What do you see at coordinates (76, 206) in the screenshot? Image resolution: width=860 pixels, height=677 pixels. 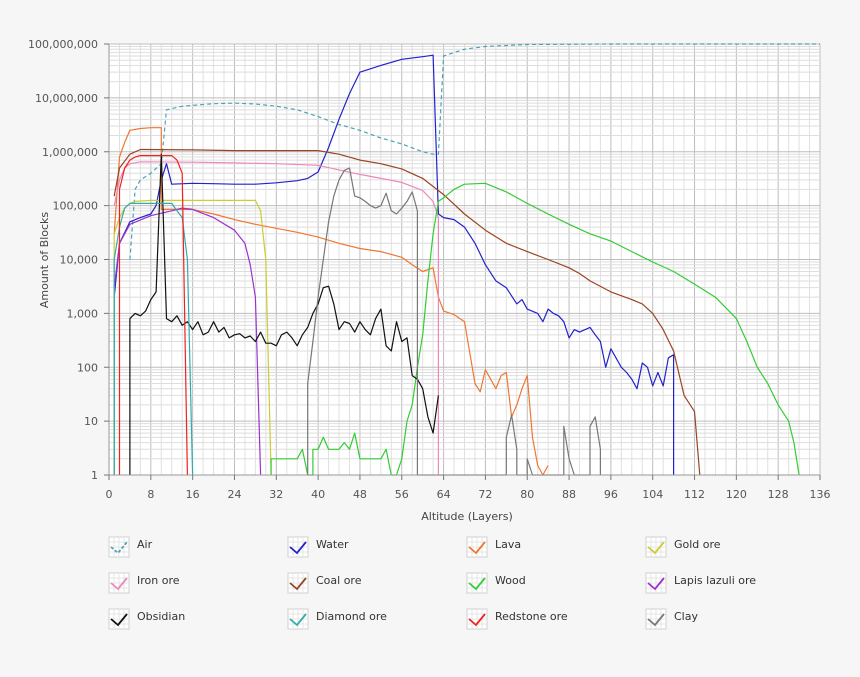 I see `y-tick-label: 100,000` at bounding box center [76, 206].